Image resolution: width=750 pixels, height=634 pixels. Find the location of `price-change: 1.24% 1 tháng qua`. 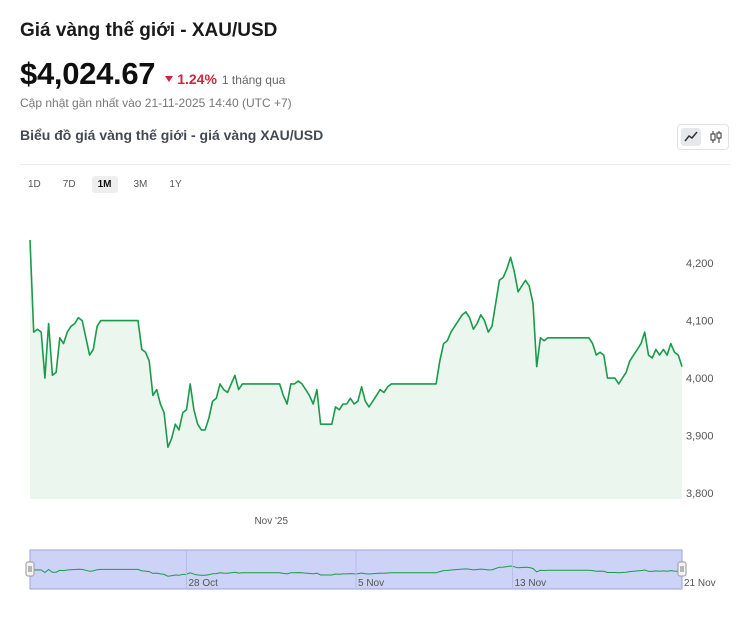

price-change: 1.24% 1 tháng qua is located at coordinates (225, 79).